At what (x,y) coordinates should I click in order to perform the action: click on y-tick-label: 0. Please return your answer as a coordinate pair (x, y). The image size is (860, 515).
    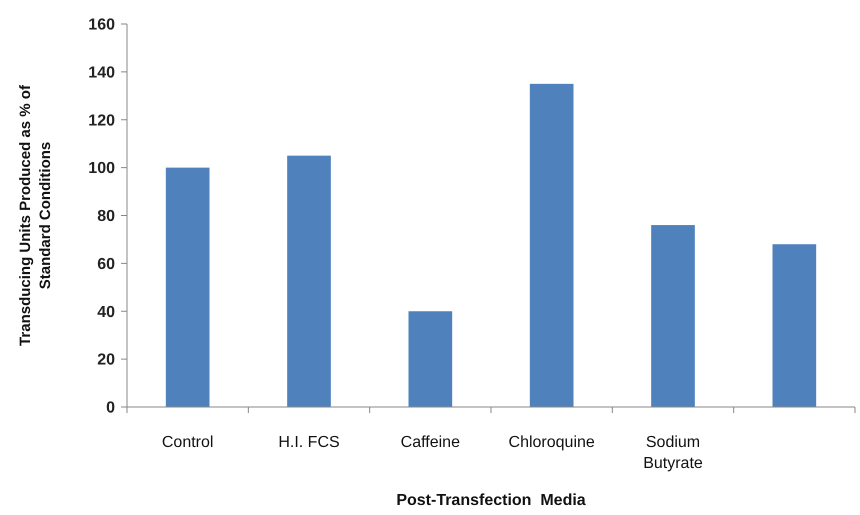
    Looking at the image, I should click on (111, 408).